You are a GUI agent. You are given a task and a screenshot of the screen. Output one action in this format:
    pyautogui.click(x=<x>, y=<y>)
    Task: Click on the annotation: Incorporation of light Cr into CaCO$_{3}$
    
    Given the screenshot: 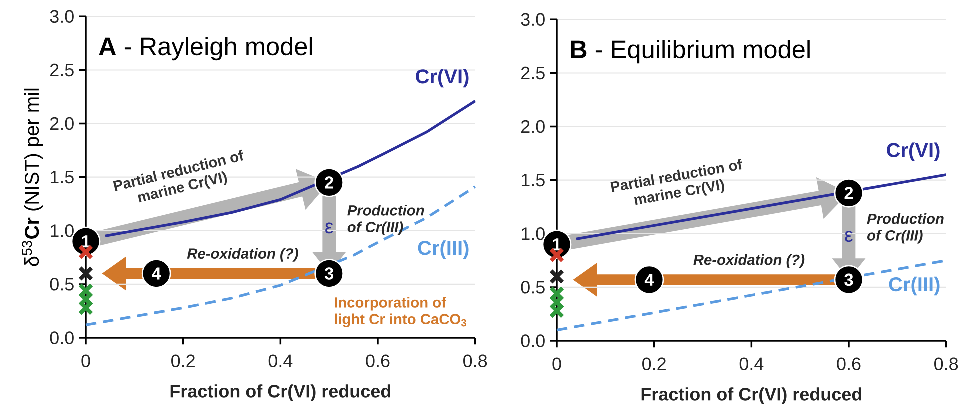 What is the action you would take?
    pyautogui.click(x=400, y=312)
    